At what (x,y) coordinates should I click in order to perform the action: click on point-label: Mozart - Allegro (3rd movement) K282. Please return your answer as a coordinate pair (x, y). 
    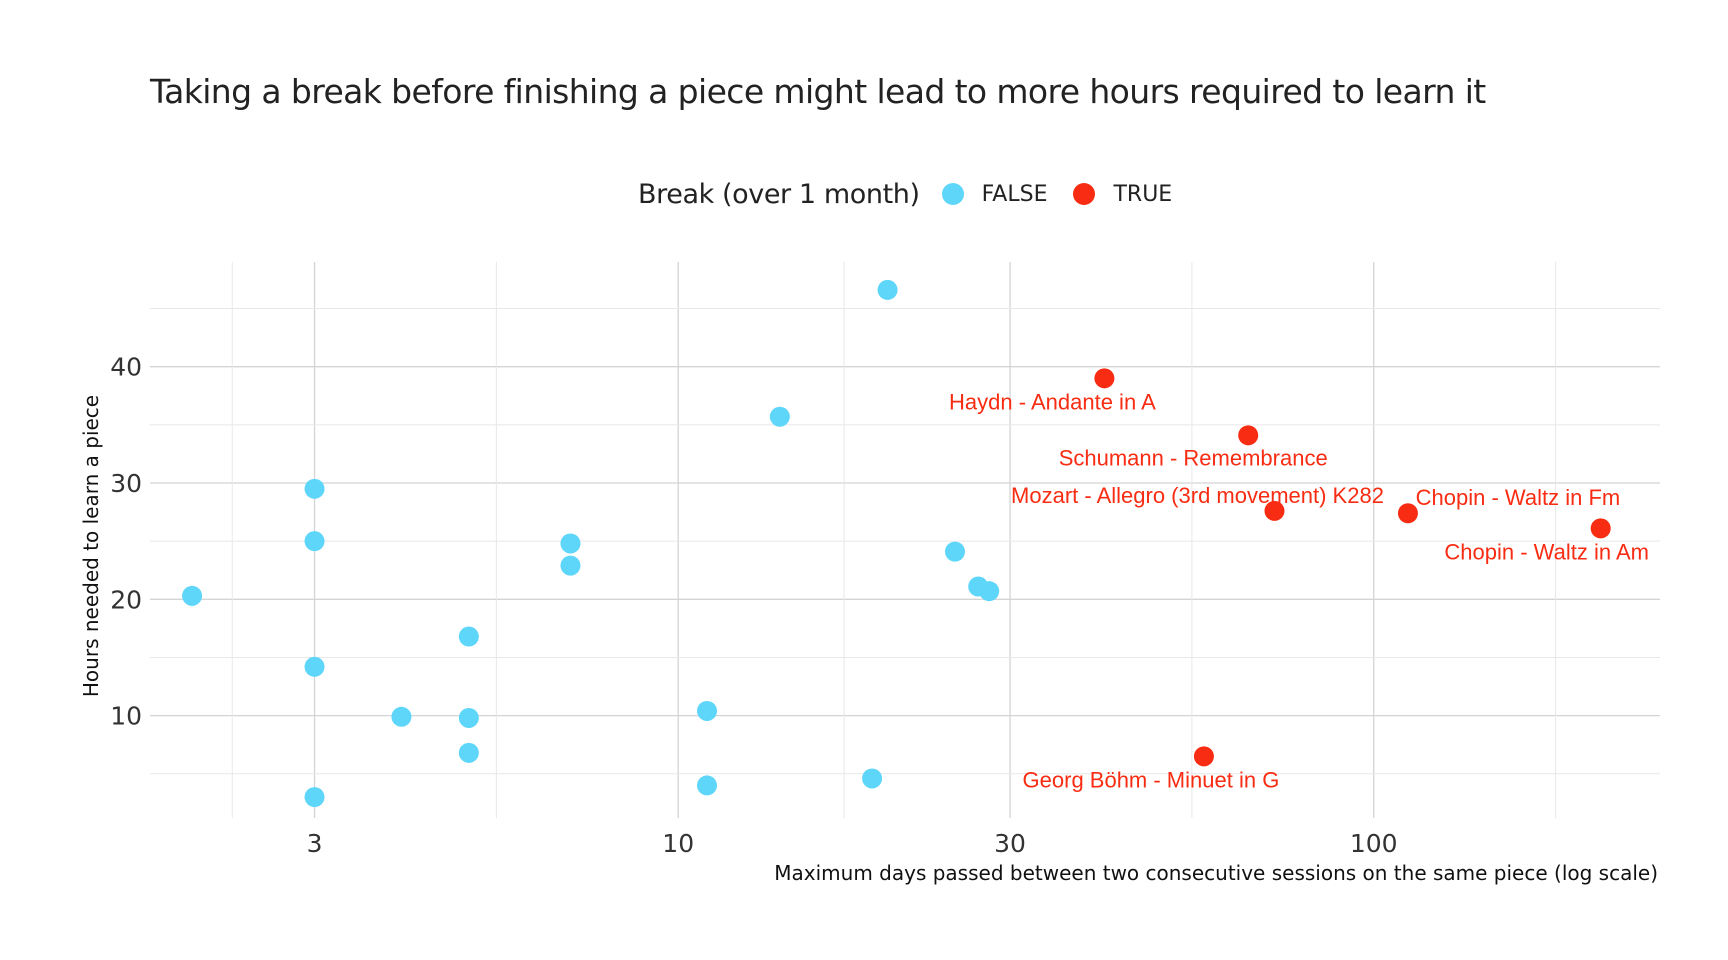
    Looking at the image, I should click on (1197, 495).